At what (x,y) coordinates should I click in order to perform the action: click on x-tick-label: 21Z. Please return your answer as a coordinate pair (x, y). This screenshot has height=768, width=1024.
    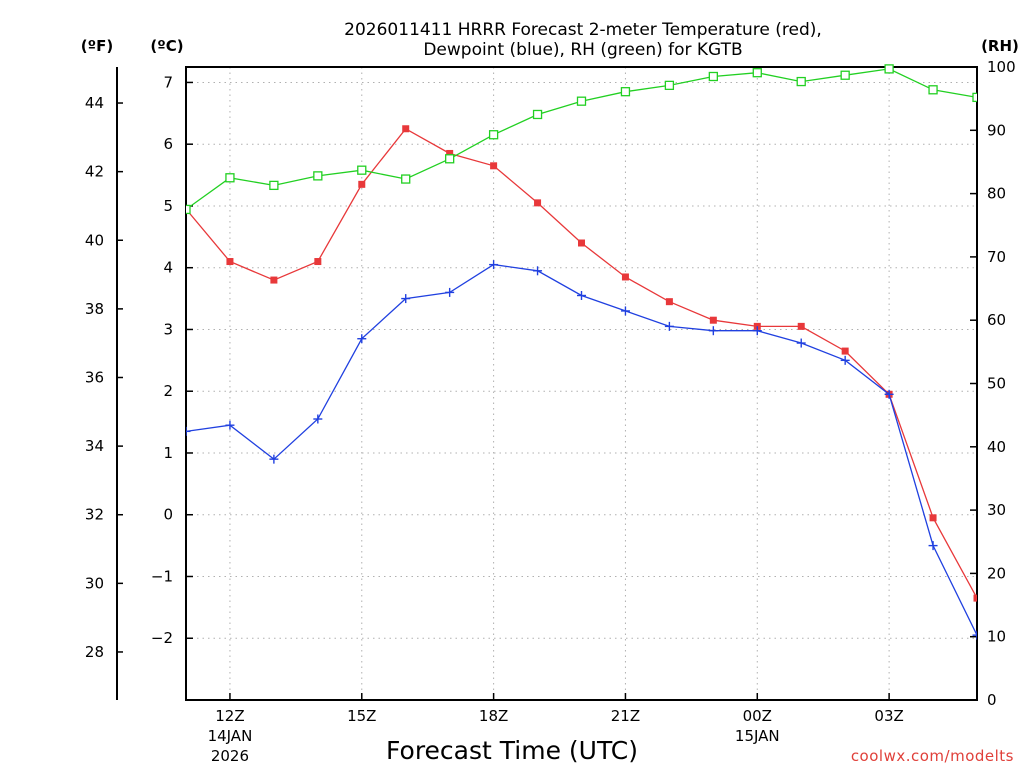
    Looking at the image, I should click on (625, 716).